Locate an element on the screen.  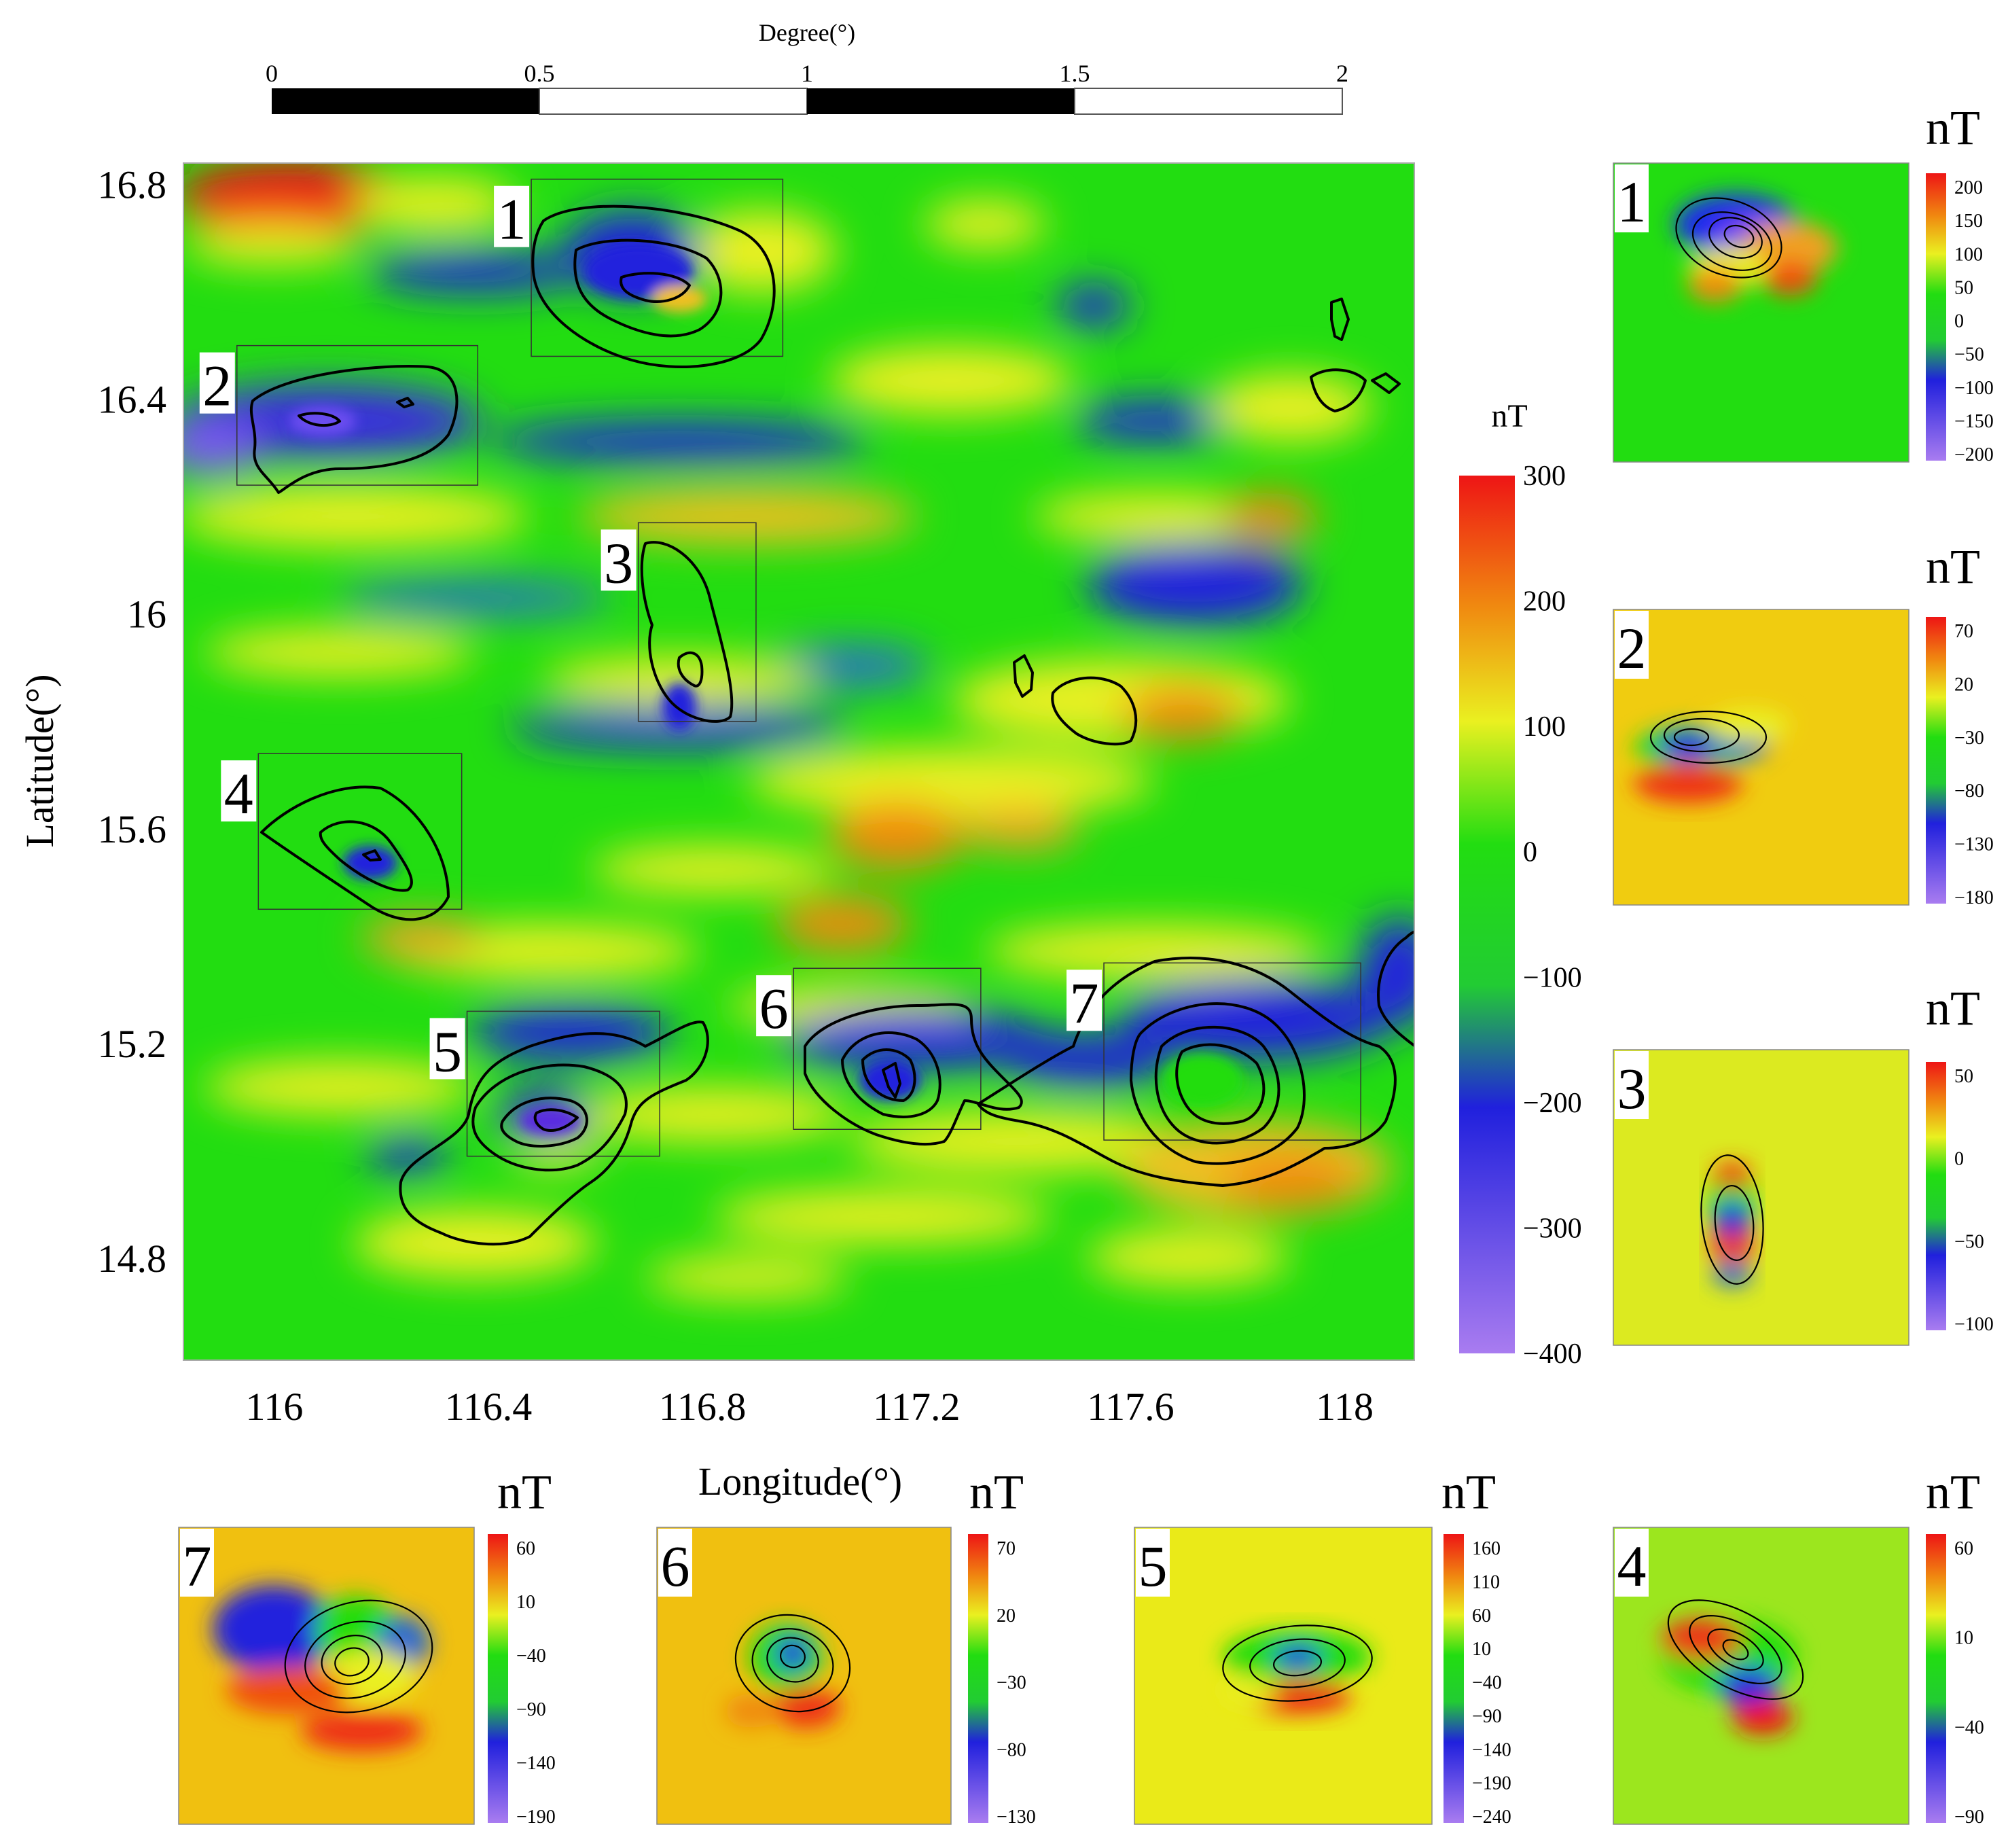
inset-colorbar-tick-label: −180 is located at coordinates (1974, 897).